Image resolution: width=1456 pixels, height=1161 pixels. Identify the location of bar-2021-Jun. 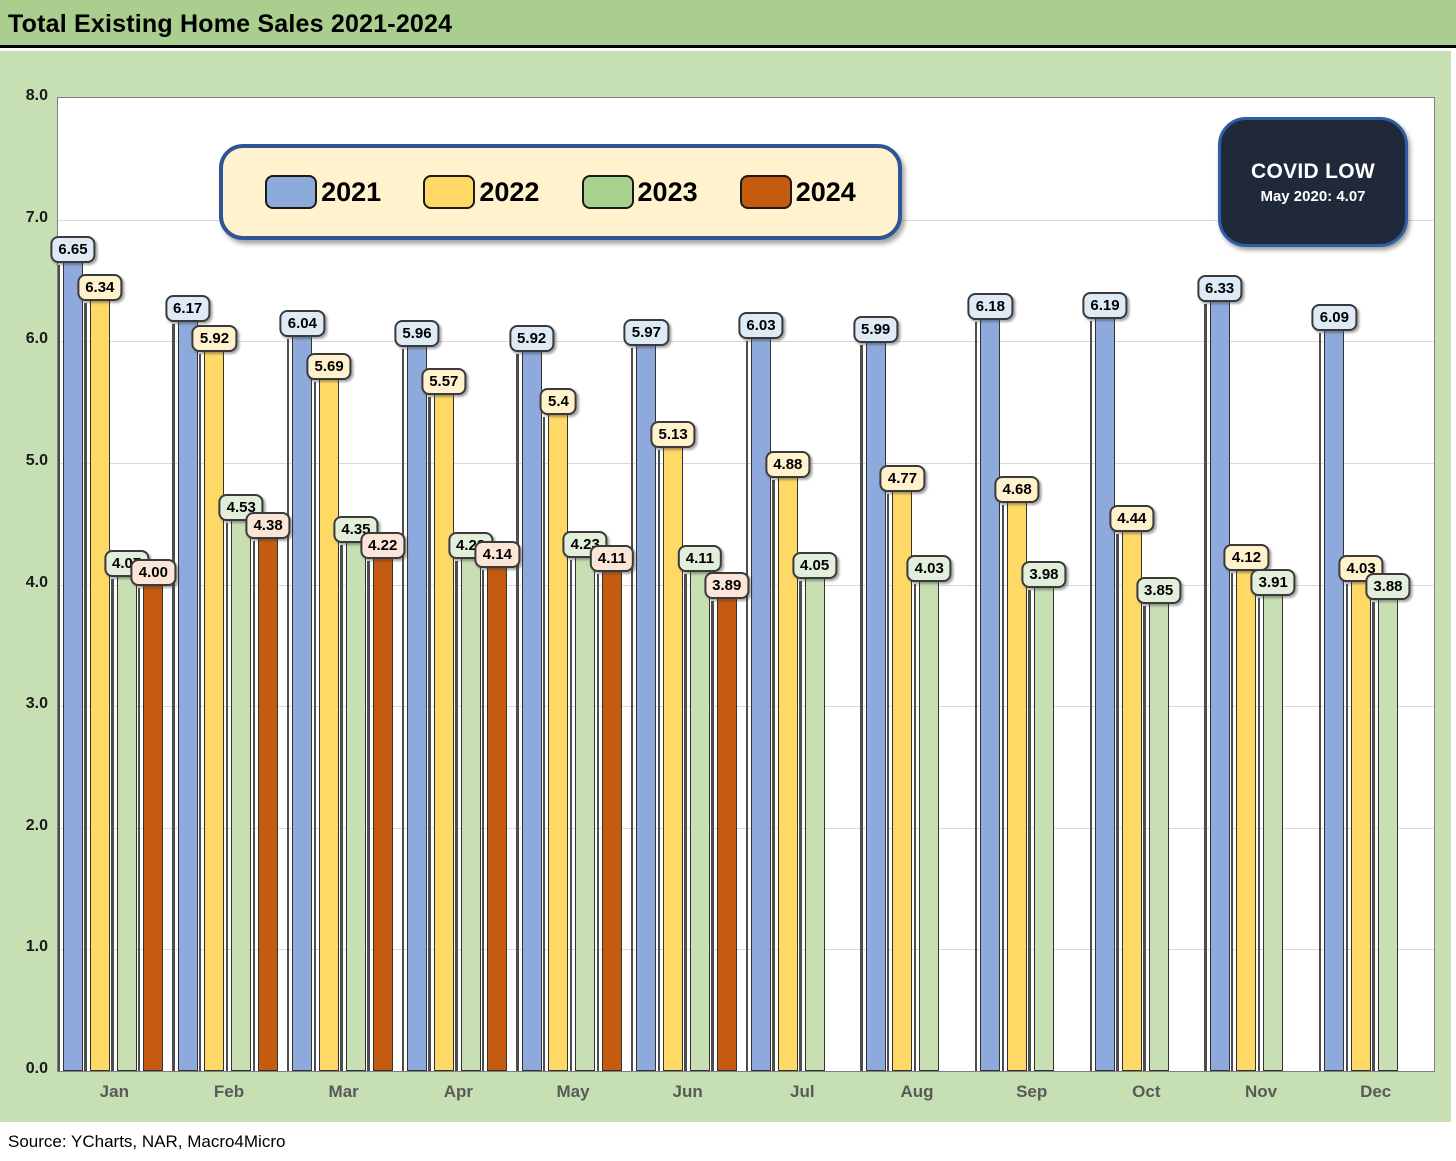
(643, 708).